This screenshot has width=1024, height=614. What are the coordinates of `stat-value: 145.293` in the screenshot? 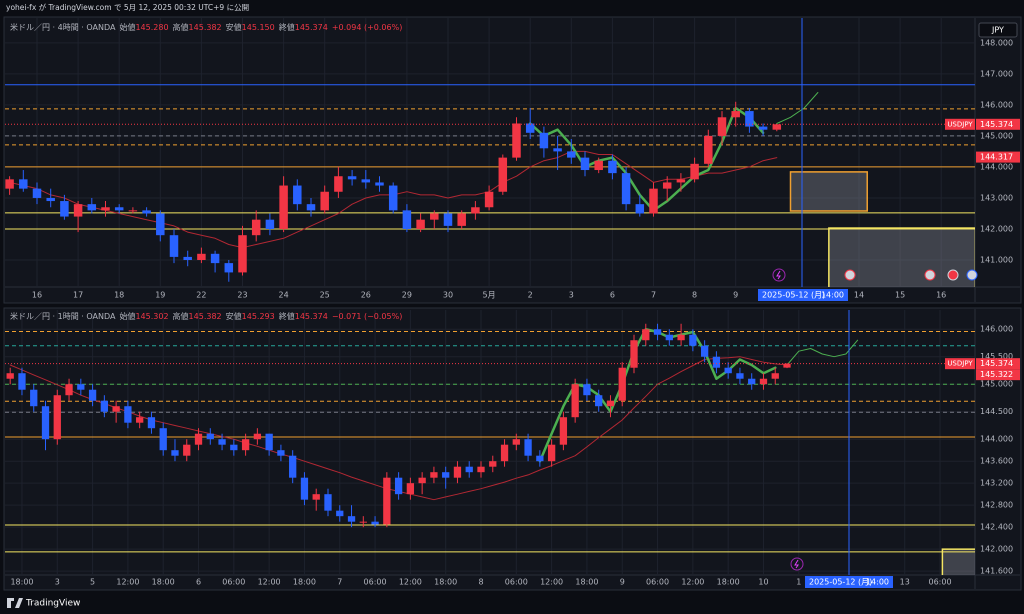 It's located at (258, 316).